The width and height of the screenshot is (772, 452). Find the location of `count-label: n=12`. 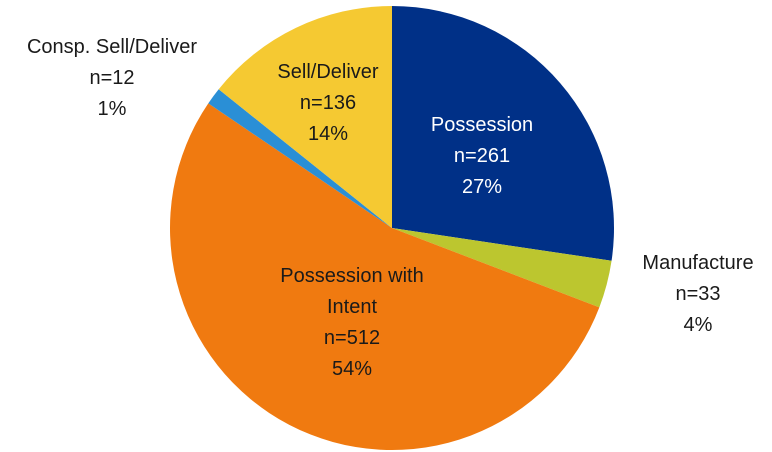

count-label: n=12 is located at coordinates (112, 78).